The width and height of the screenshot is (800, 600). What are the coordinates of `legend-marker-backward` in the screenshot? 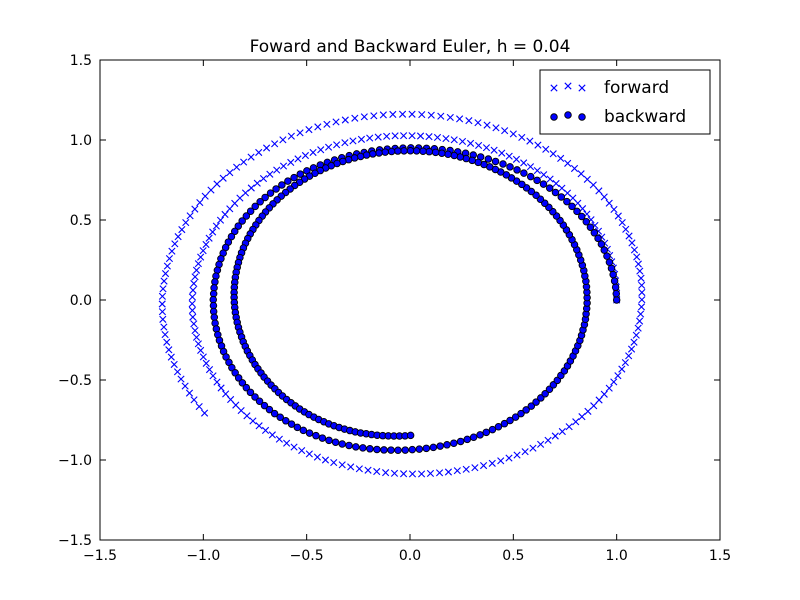 It's located at (554, 117).